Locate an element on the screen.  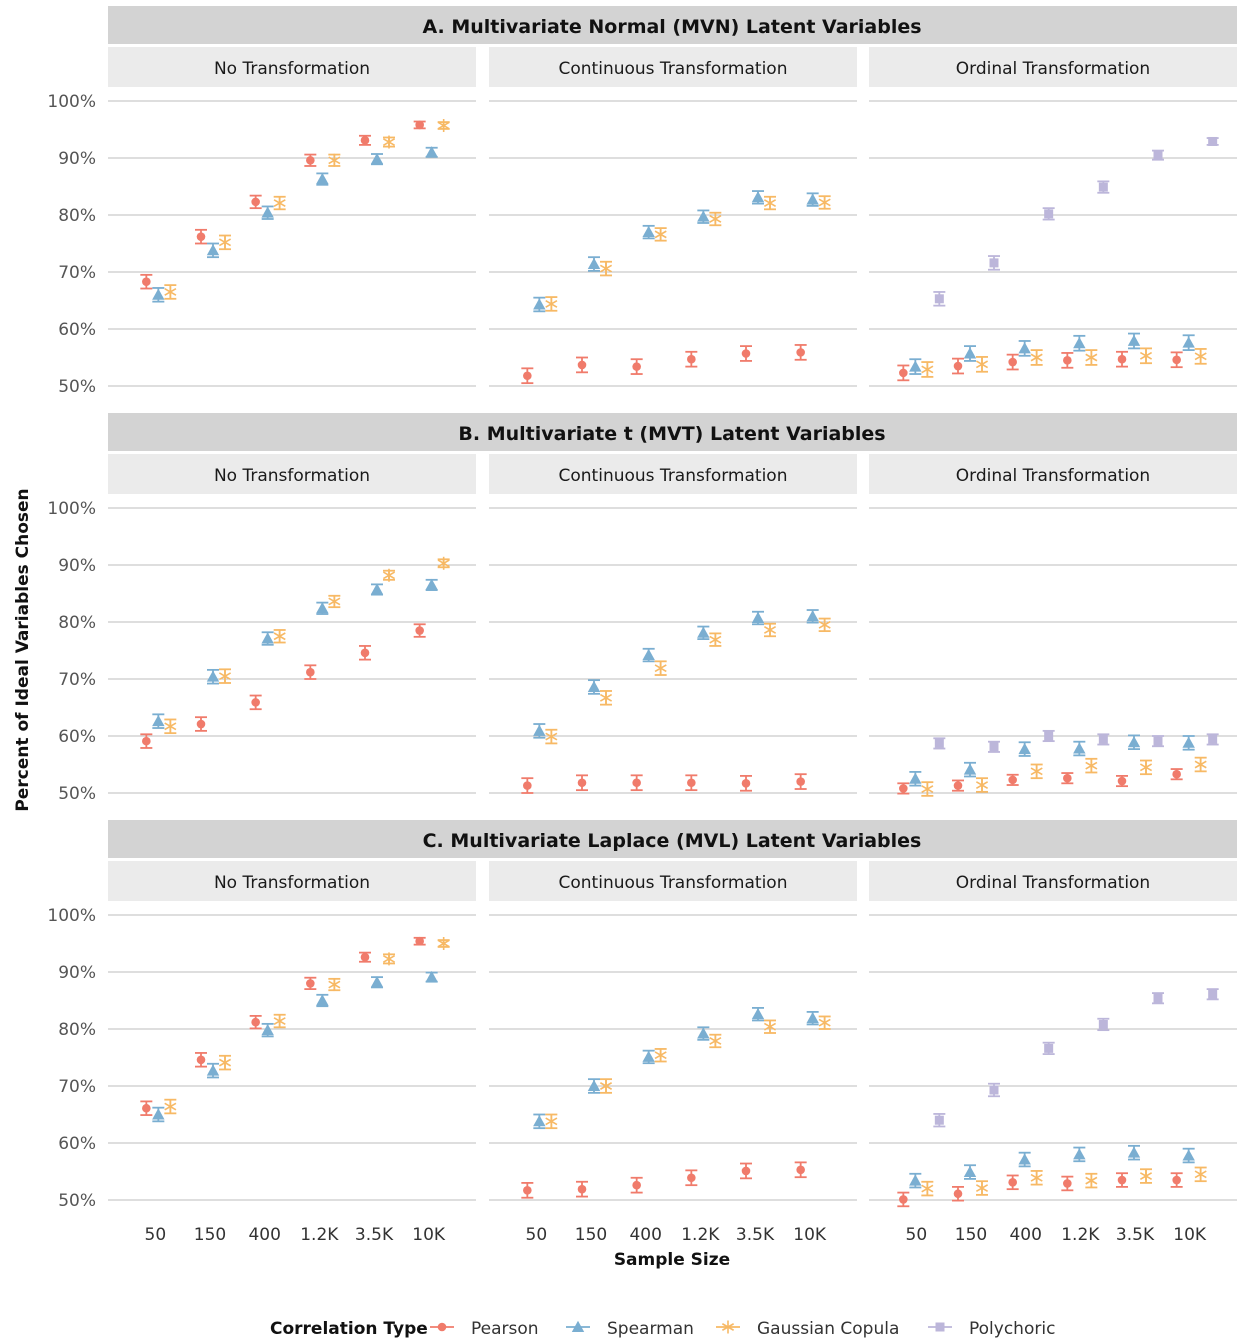
x-tick-label: 10K is located at coordinates (1190, 1235).